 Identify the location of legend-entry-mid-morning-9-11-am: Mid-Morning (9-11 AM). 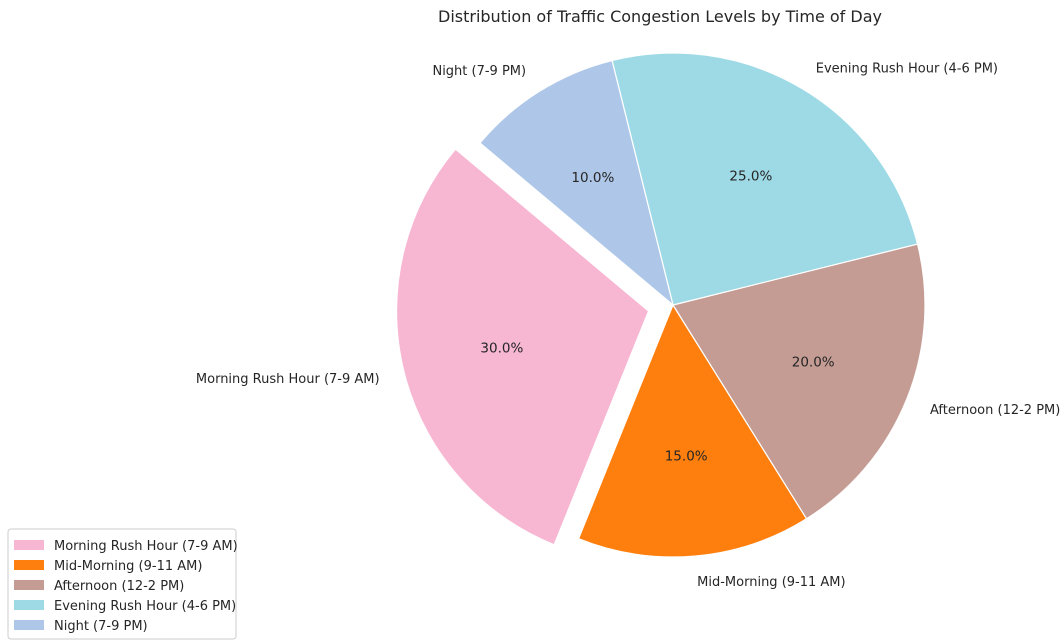
(128, 566).